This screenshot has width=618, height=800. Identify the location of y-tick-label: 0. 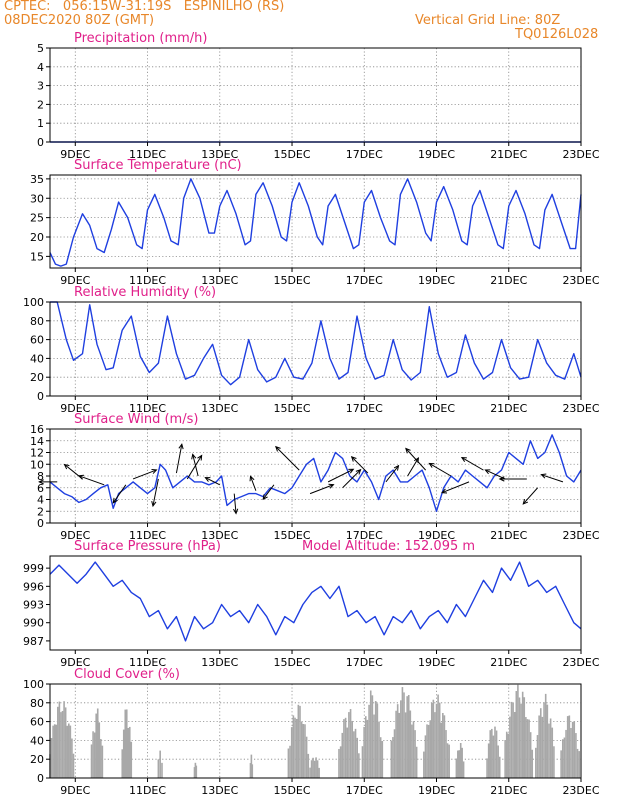
(40, 142).